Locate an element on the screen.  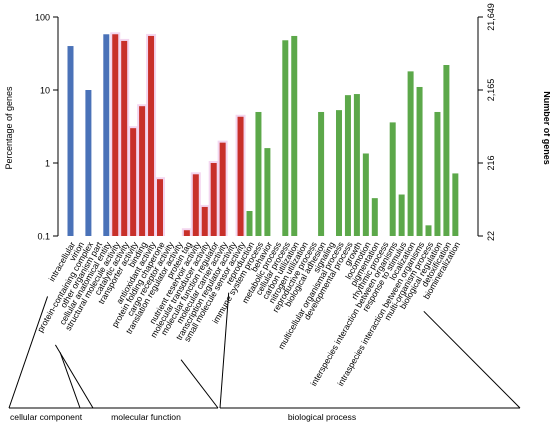
bar-biological-regulation is located at coordinates (437, 173).